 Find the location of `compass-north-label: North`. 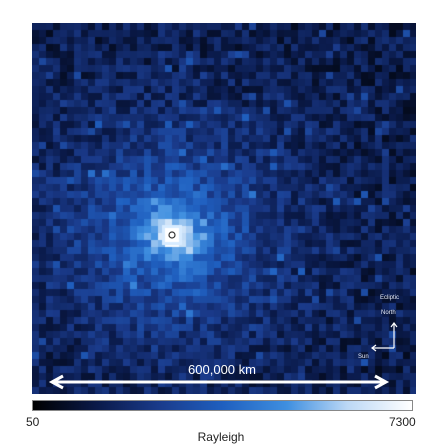

compass-north-label: North is located at coordinates (388, 313).